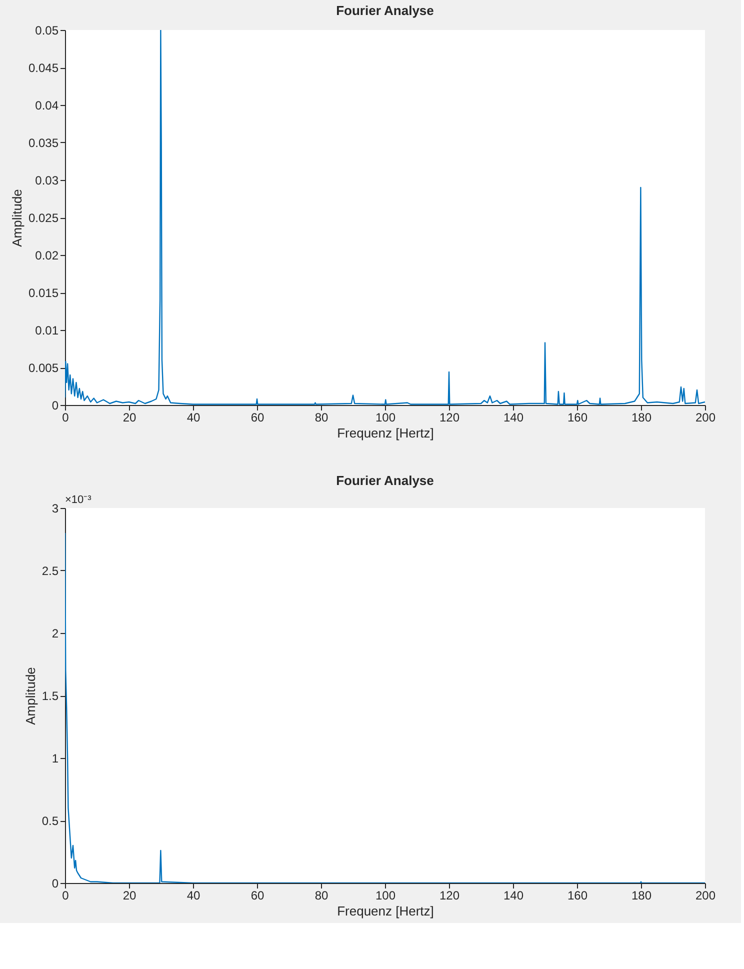 Image resolution: width=744 pixels, height=969 pixels. What do you see at coordinates (47, 105) in the screenshot?
I see `y-tick-label: 0.04` at bounding box center [47, 105].